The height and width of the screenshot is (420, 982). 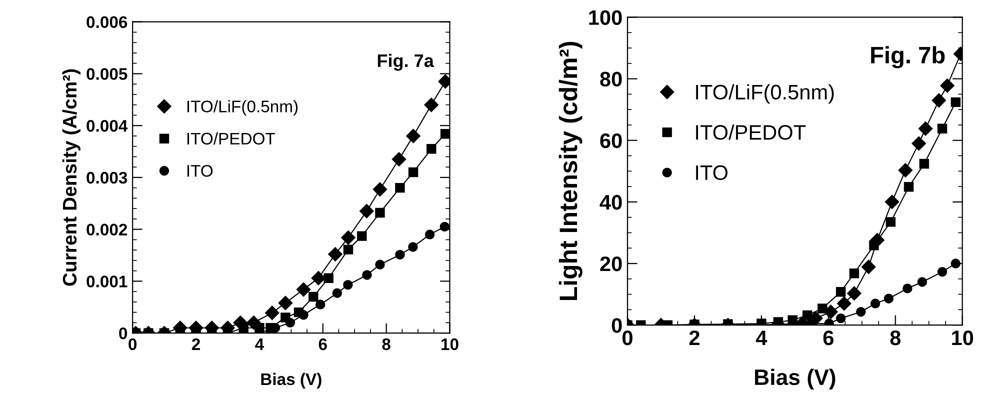 I want to click on y-tick-label: 0, so click(x=617, y=325).